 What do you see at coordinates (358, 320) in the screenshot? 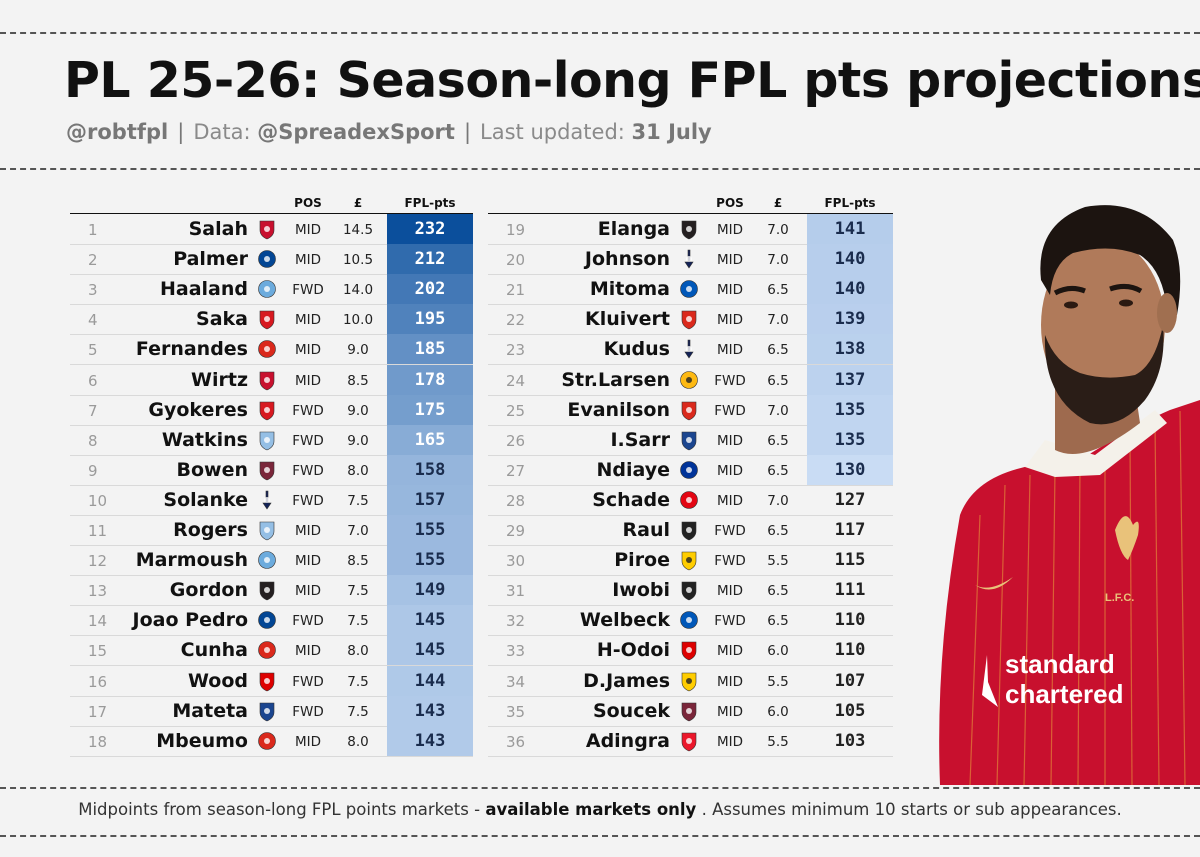
I see `price: 10.0` at bounding box center [358, 320].